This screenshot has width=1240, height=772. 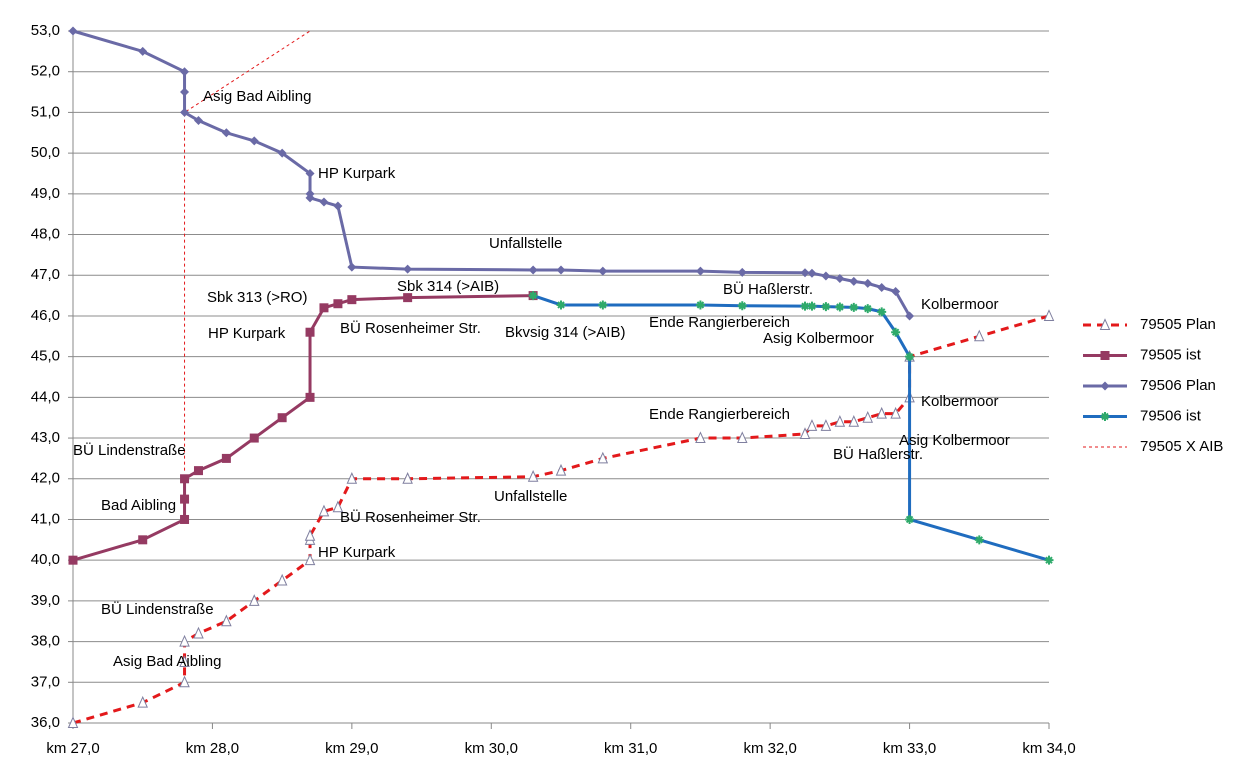 I want to click on y-tick-label: 46,0, so click(x=45, y=315).